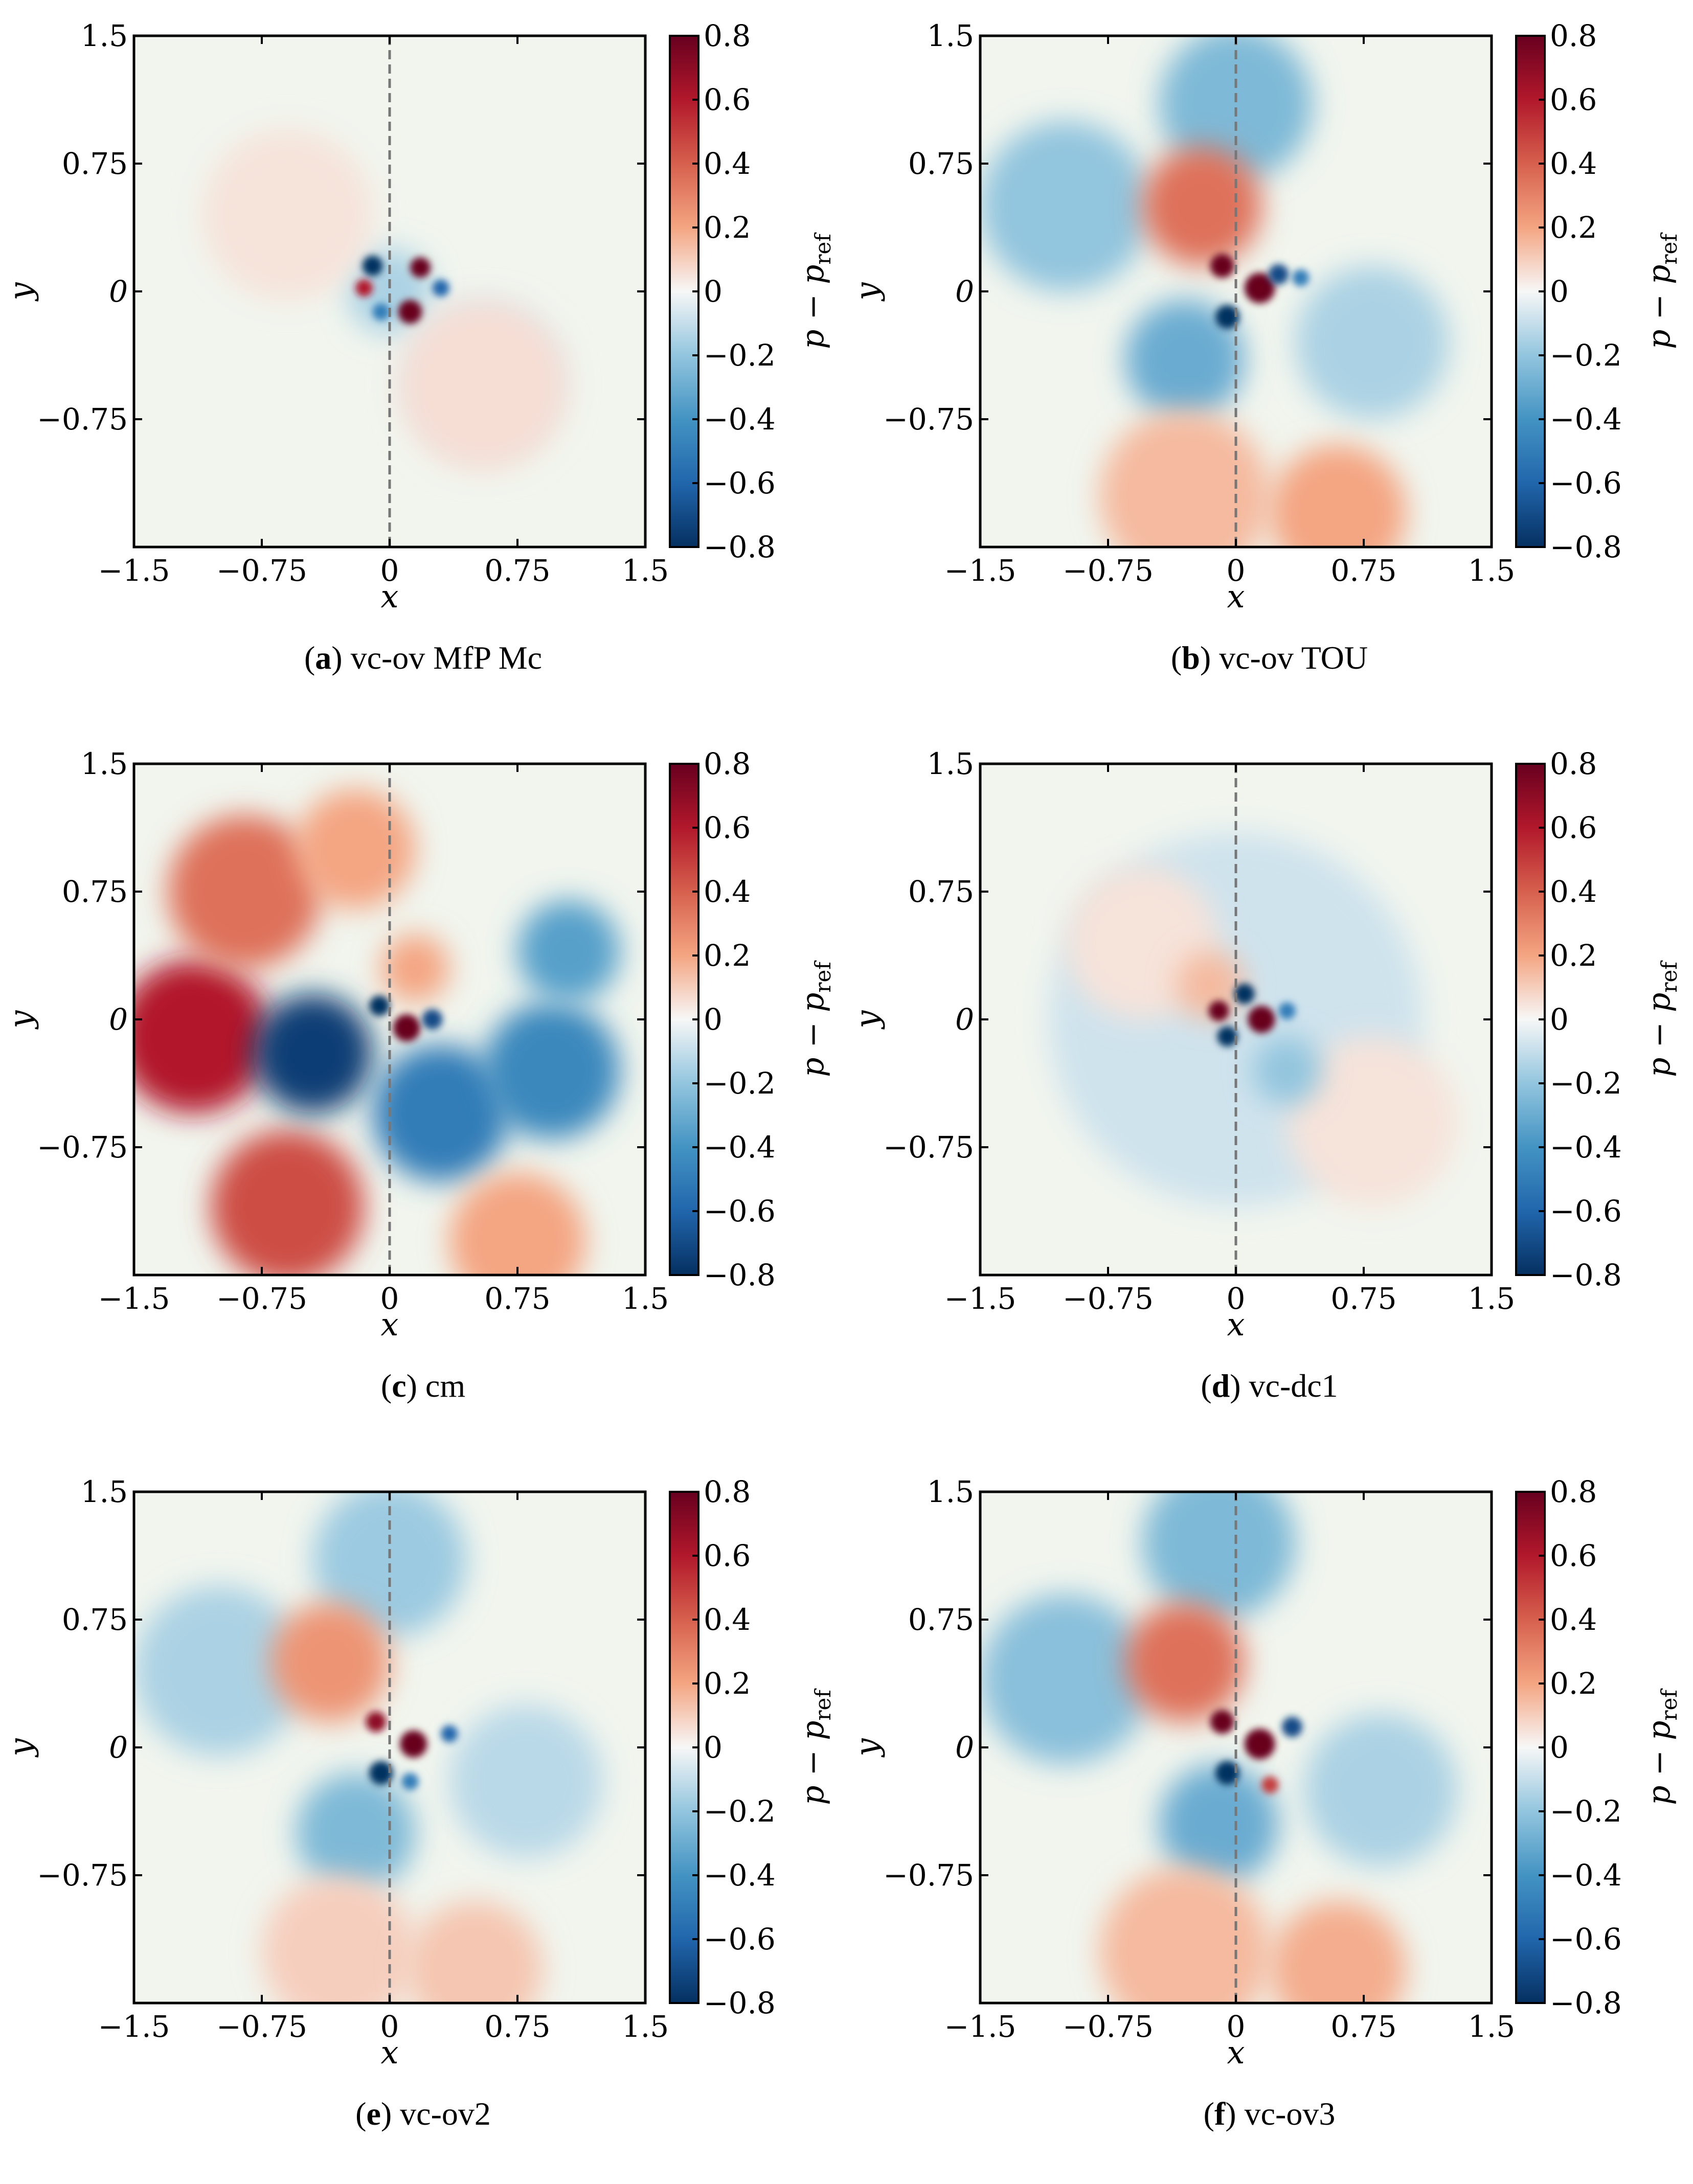  What do you see at coordinates (1293, 1386) in the screenshot?
I see `caption-text: vc-dc1` at bounding box center [1293, 1386].